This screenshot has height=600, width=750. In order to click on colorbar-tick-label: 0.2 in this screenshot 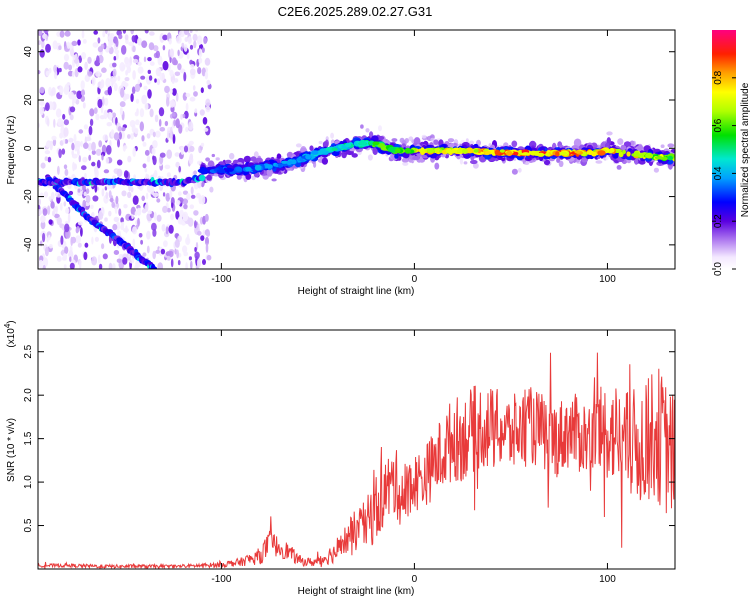, I will do `click(718, 221)`.